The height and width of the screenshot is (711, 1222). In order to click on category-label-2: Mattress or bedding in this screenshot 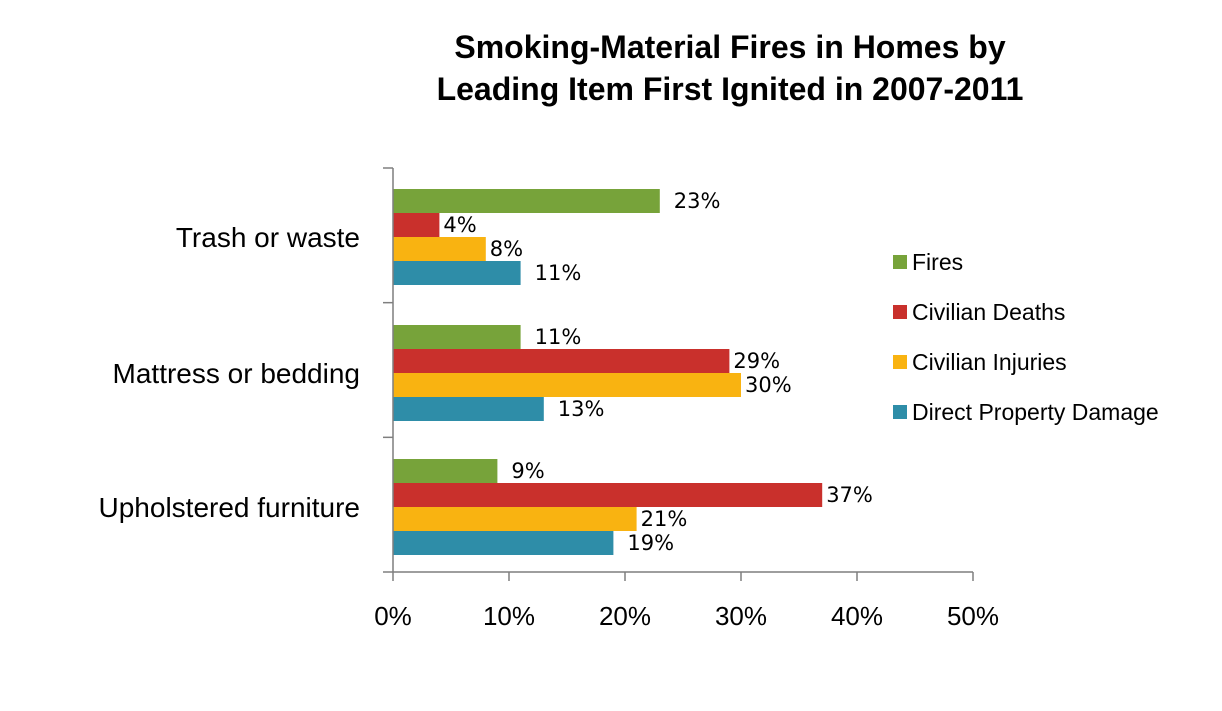, I will do `click(236, 373)`.